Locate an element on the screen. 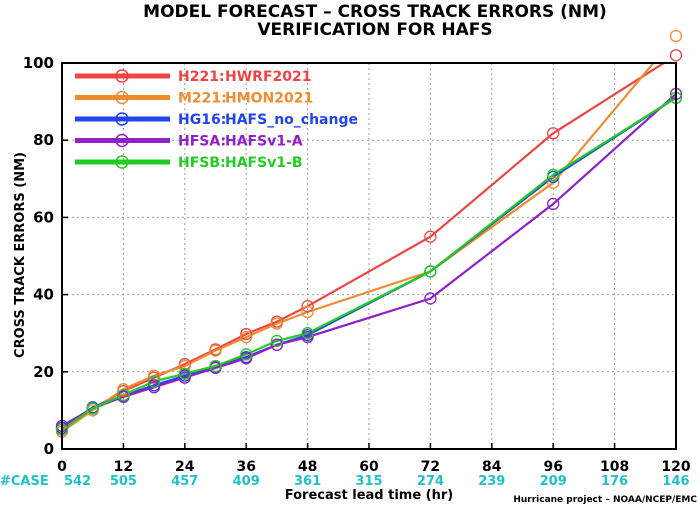 The image size is (700, 506). credit-text: Hurricane project – NOAA/NCEP/EMC is located at coordinates (605, 500).